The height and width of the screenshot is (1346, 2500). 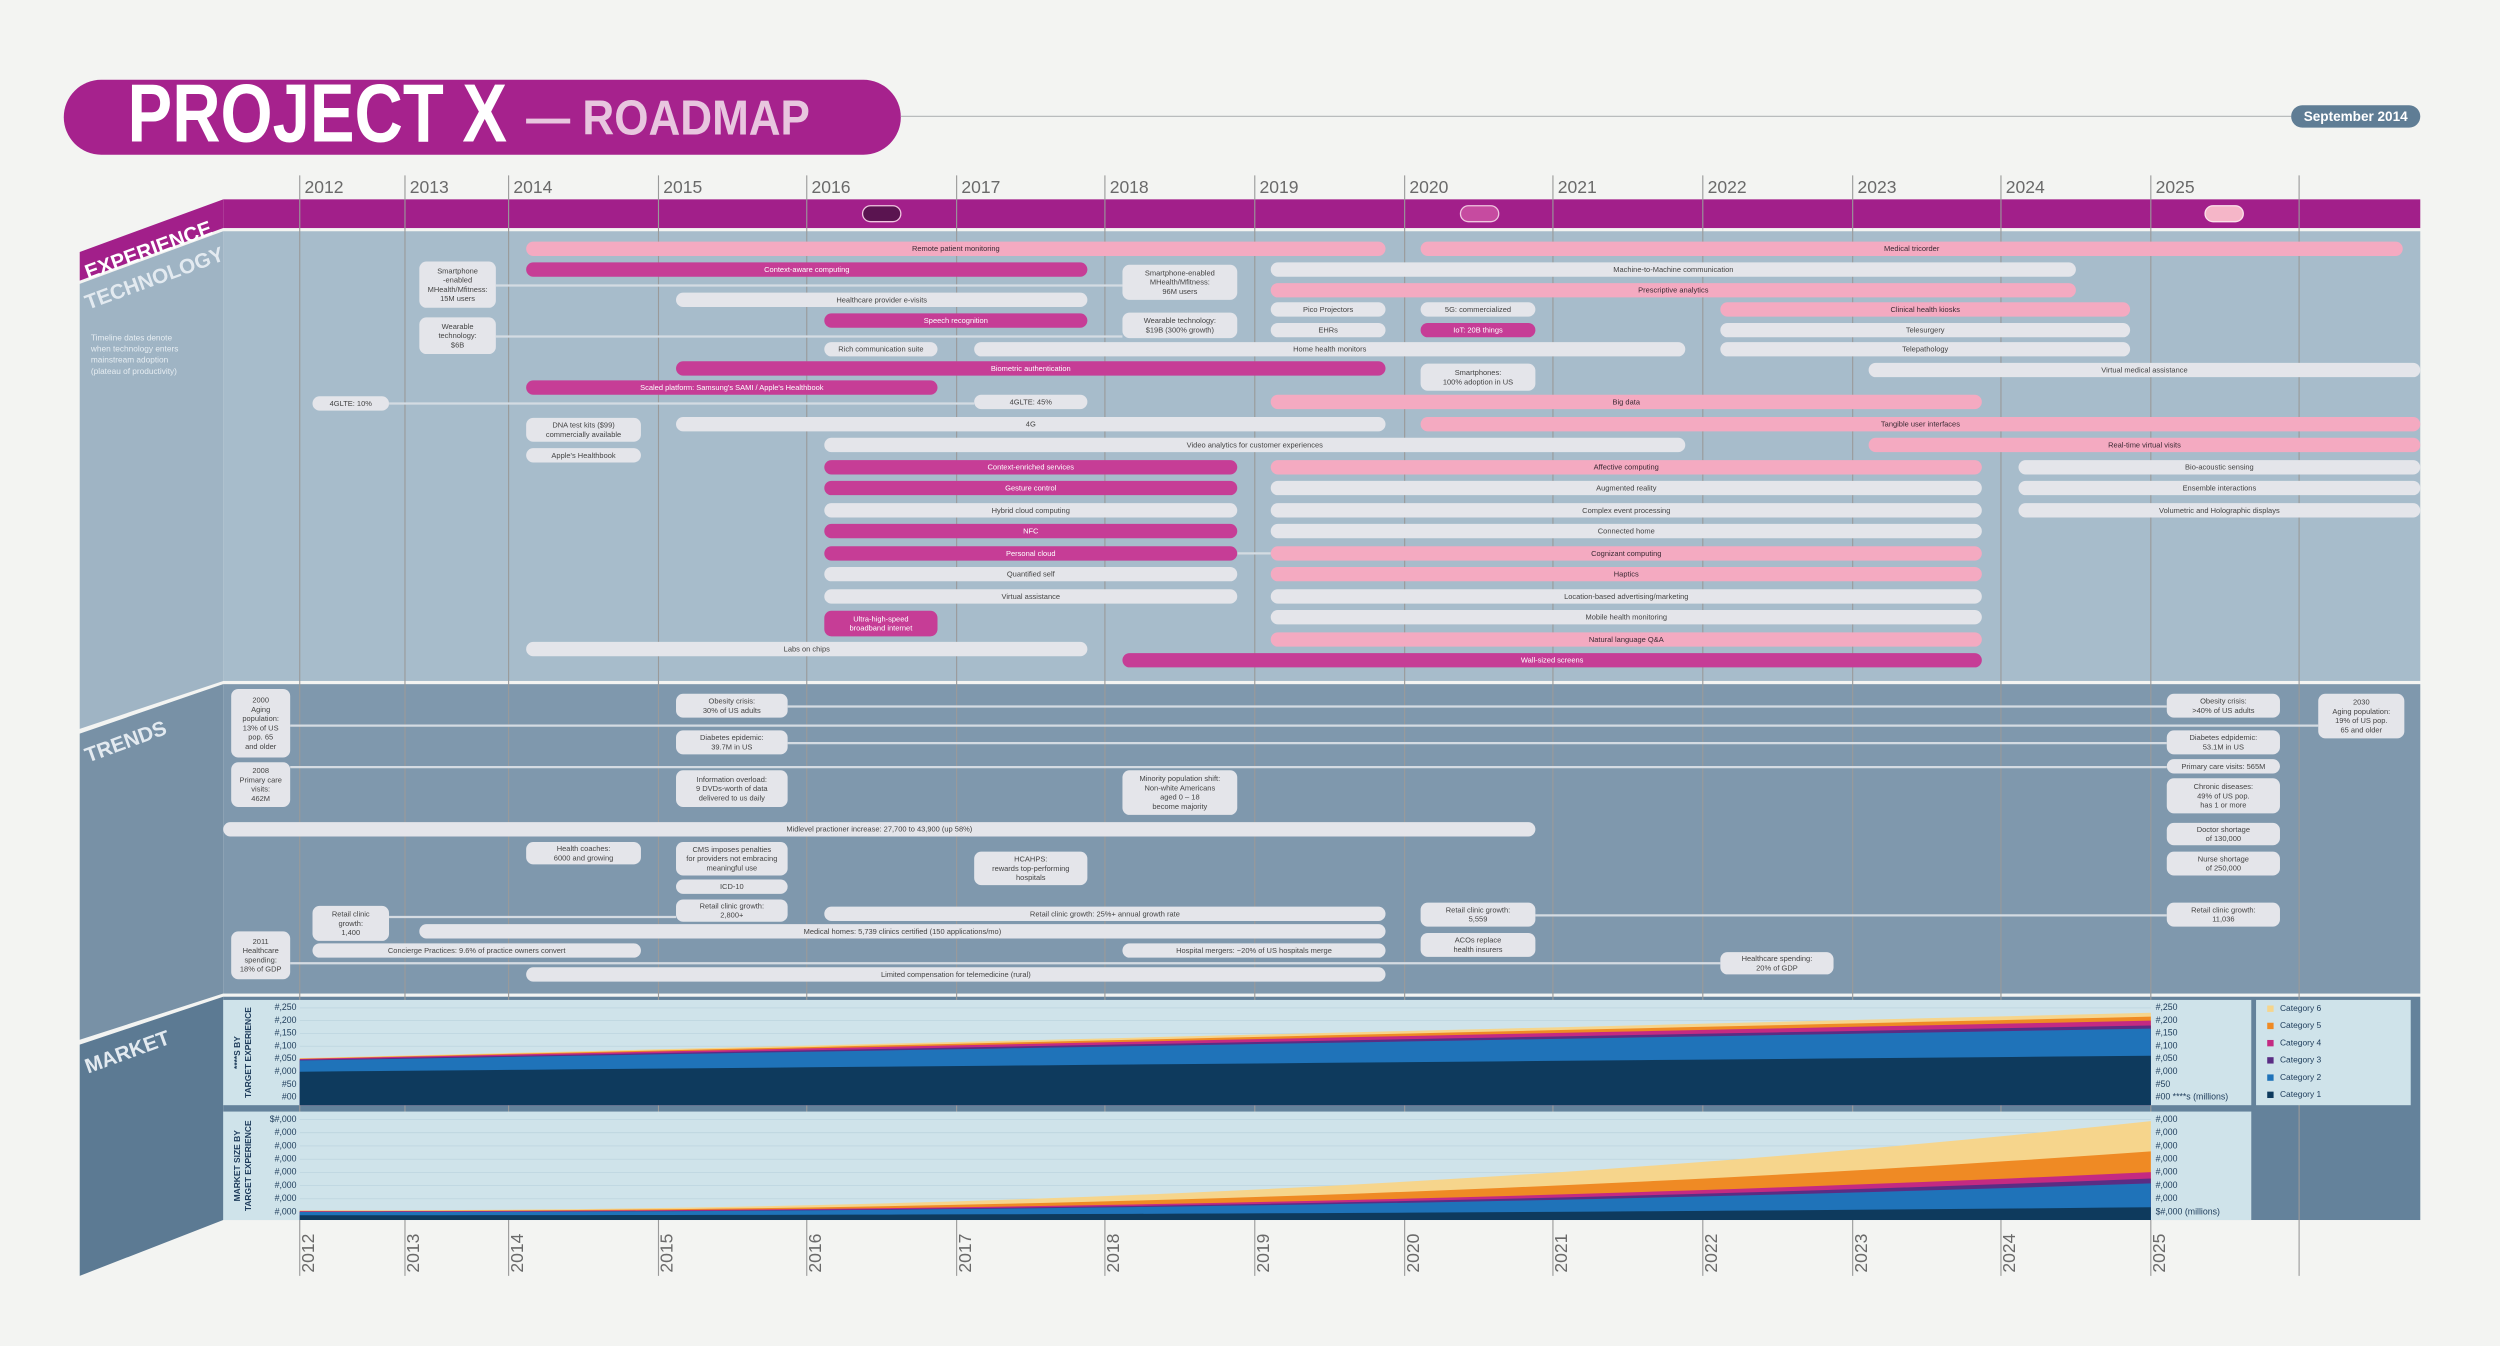 What do you see at coordinates (351, 403) in the screenshot?
I see `item-label: 4GLTE: 10%` at bounding box center [351, 403].